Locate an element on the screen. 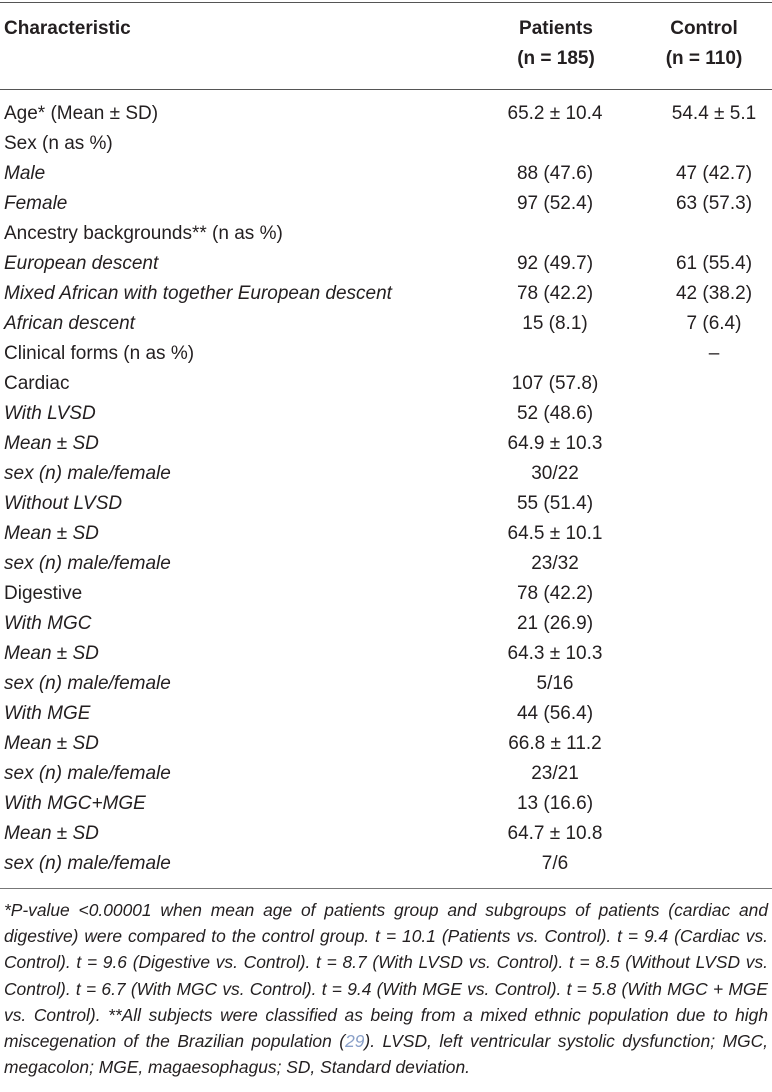 Image resolution: width=772 pixels, height=1092 pixels. table-row: Mean ± SD 66.8 ± 11.2 is located at coordinates (386, 744).